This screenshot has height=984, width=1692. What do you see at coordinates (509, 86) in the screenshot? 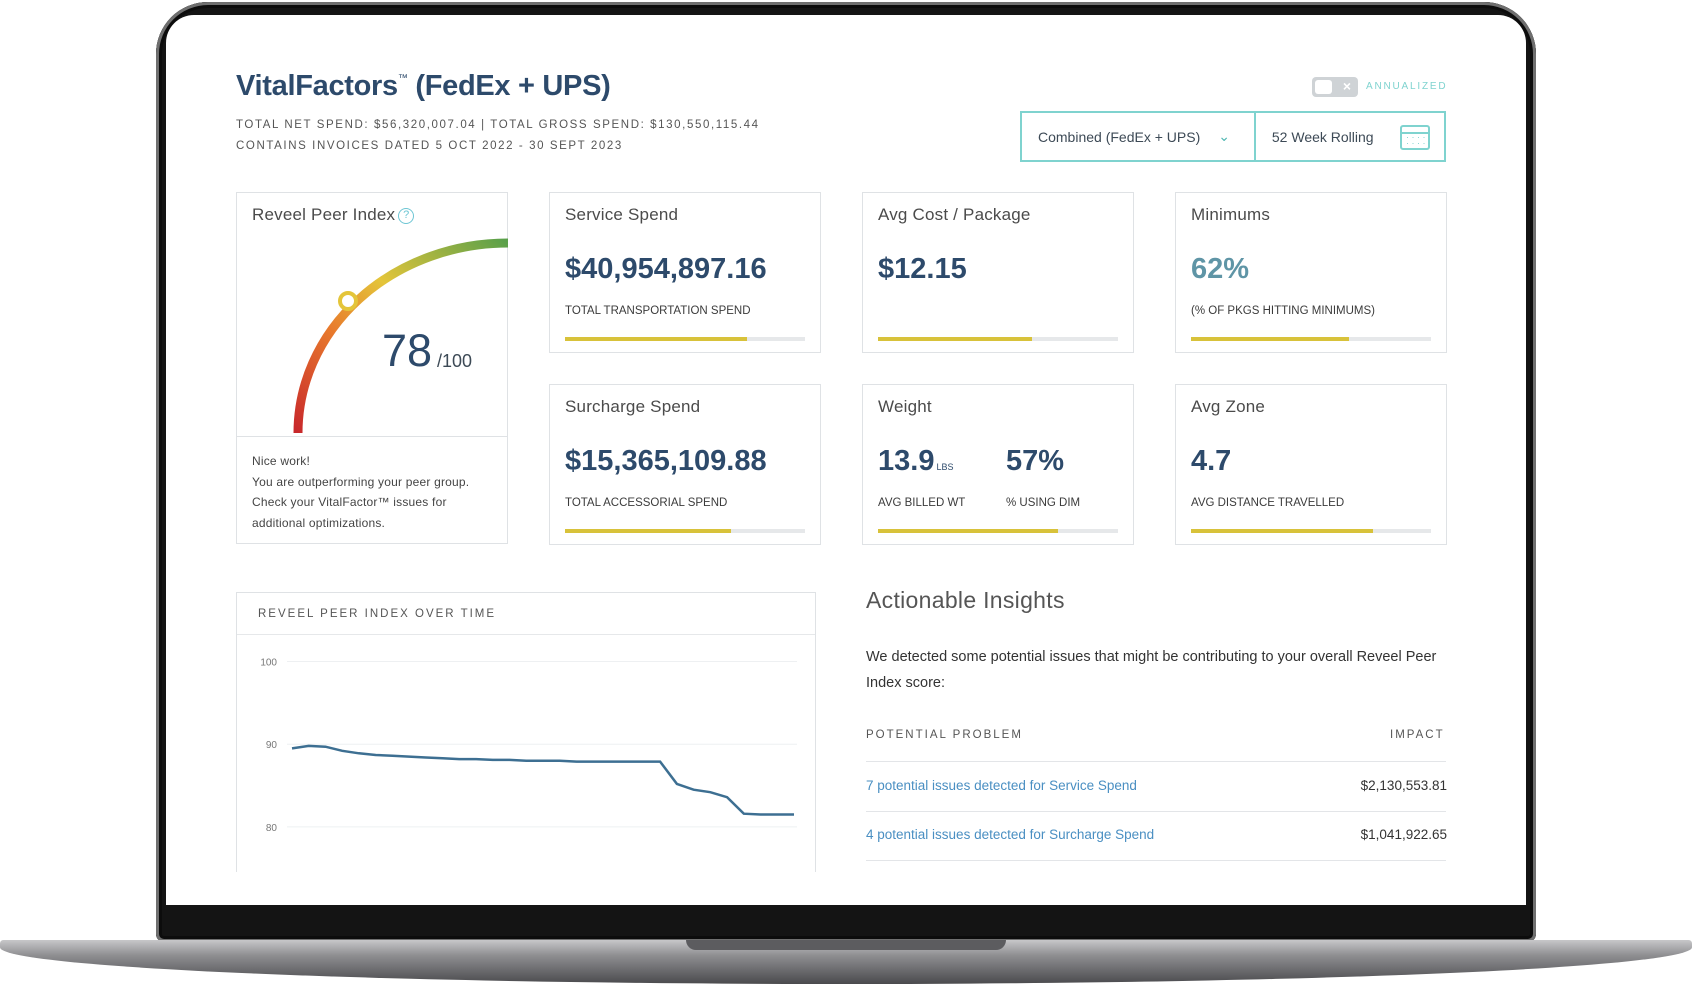
I see `page-title-suffix: (FedEx + UPS)` at bounding box center [509, 86].